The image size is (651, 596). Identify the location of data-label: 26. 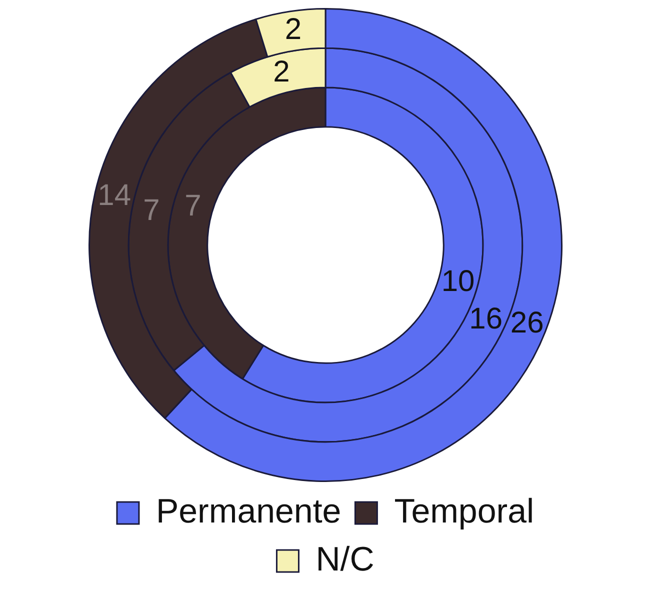
(527, 323).